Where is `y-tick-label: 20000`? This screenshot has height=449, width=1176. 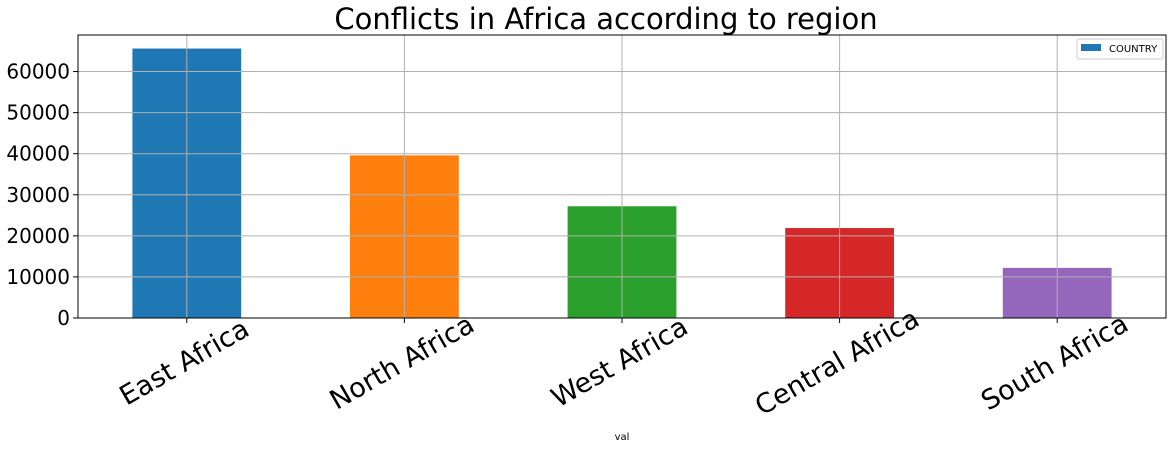
y-tick-label: 20000 is located at coordinates (38, 236).